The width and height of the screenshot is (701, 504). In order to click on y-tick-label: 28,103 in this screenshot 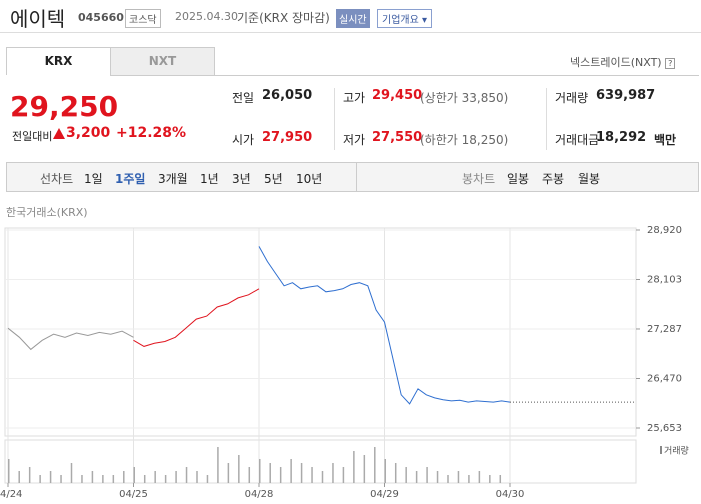, I will do `click(664, 280)`.